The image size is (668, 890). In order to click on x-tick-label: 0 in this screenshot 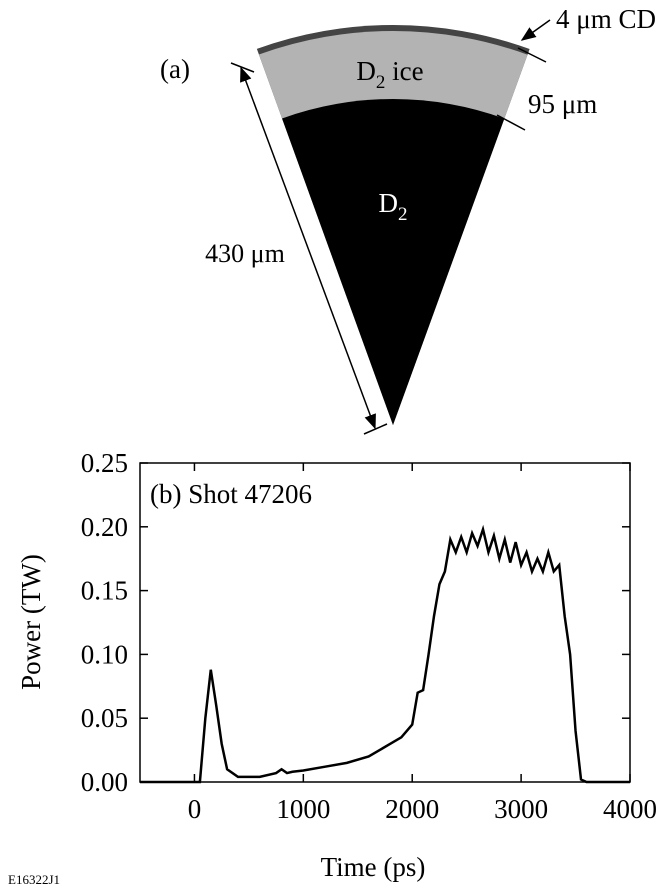, I will do `click(195, 809)`.